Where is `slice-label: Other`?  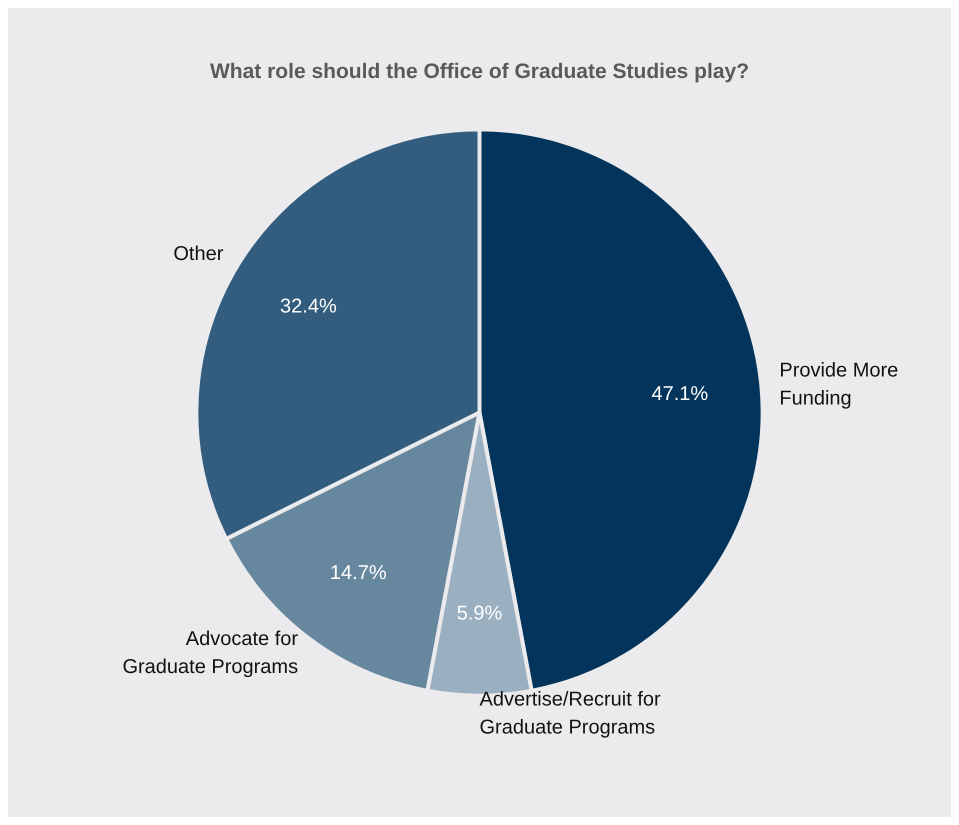 slice-label: Other is located at coordinates (198, 254).